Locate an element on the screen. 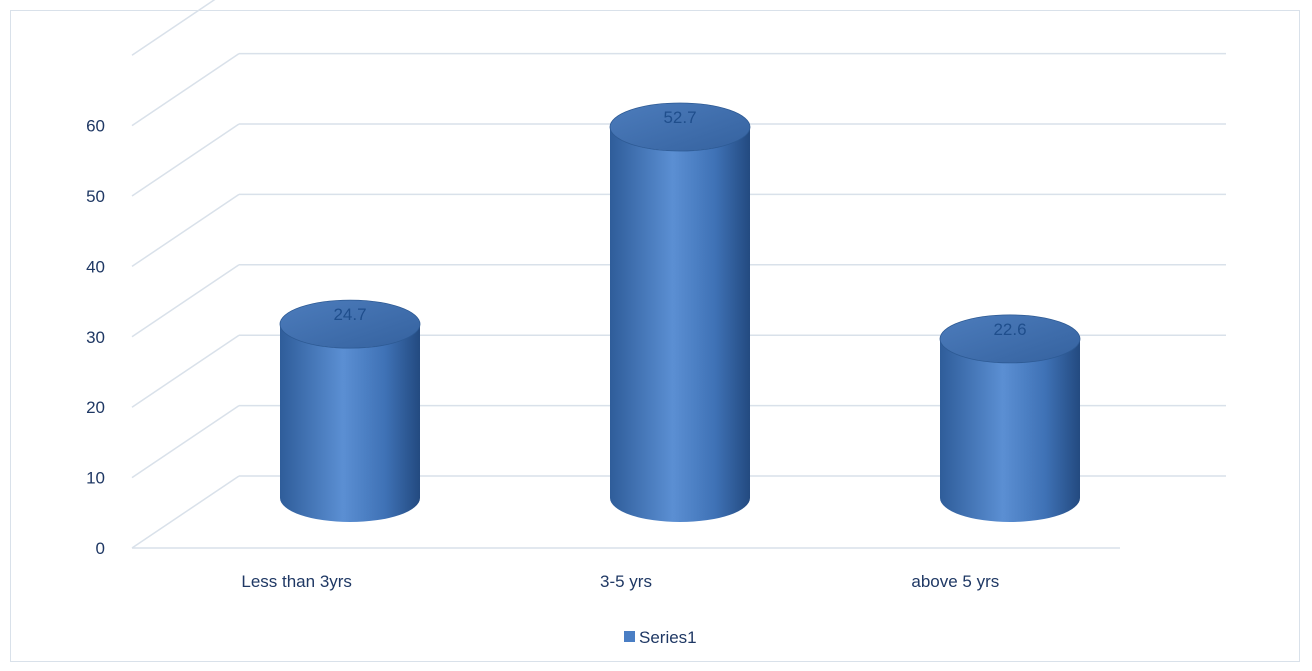 This screenshot has height=671, width=1312. legend-item: Series1 is located at coordinates (660, 637).